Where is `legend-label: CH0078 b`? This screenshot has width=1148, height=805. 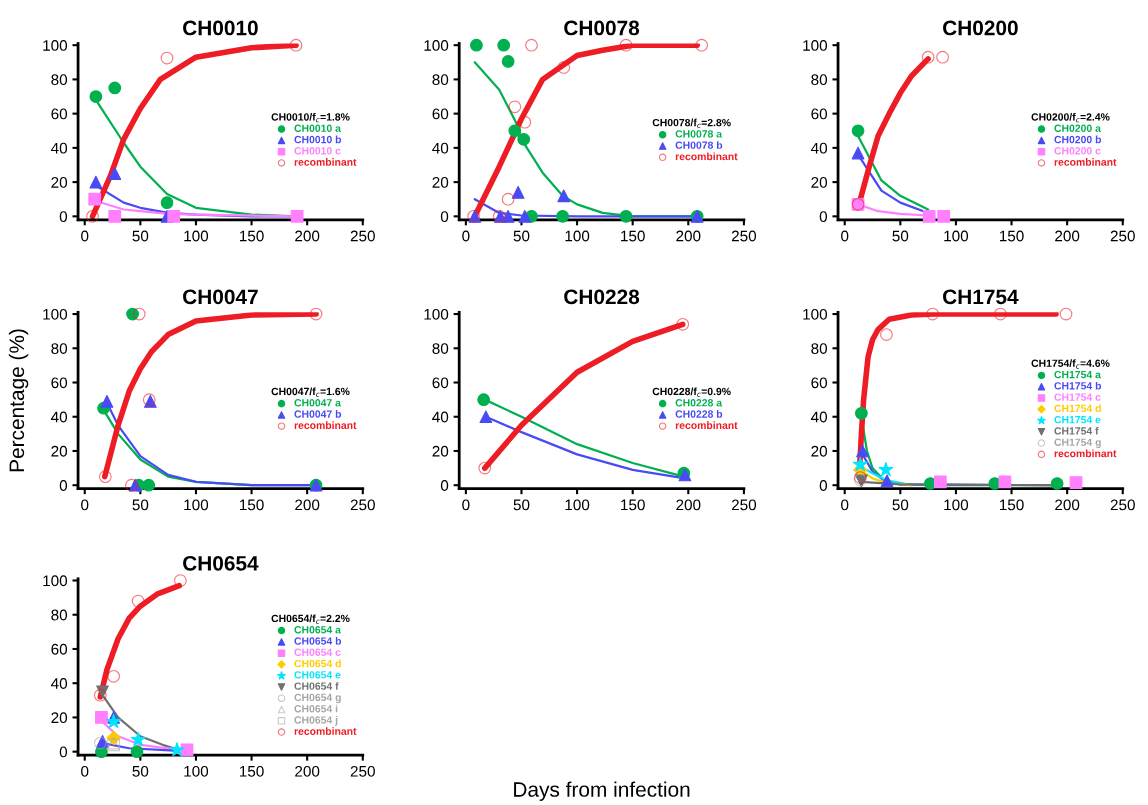 legend-label: CH0078 b is located at coordinates (699, 145).